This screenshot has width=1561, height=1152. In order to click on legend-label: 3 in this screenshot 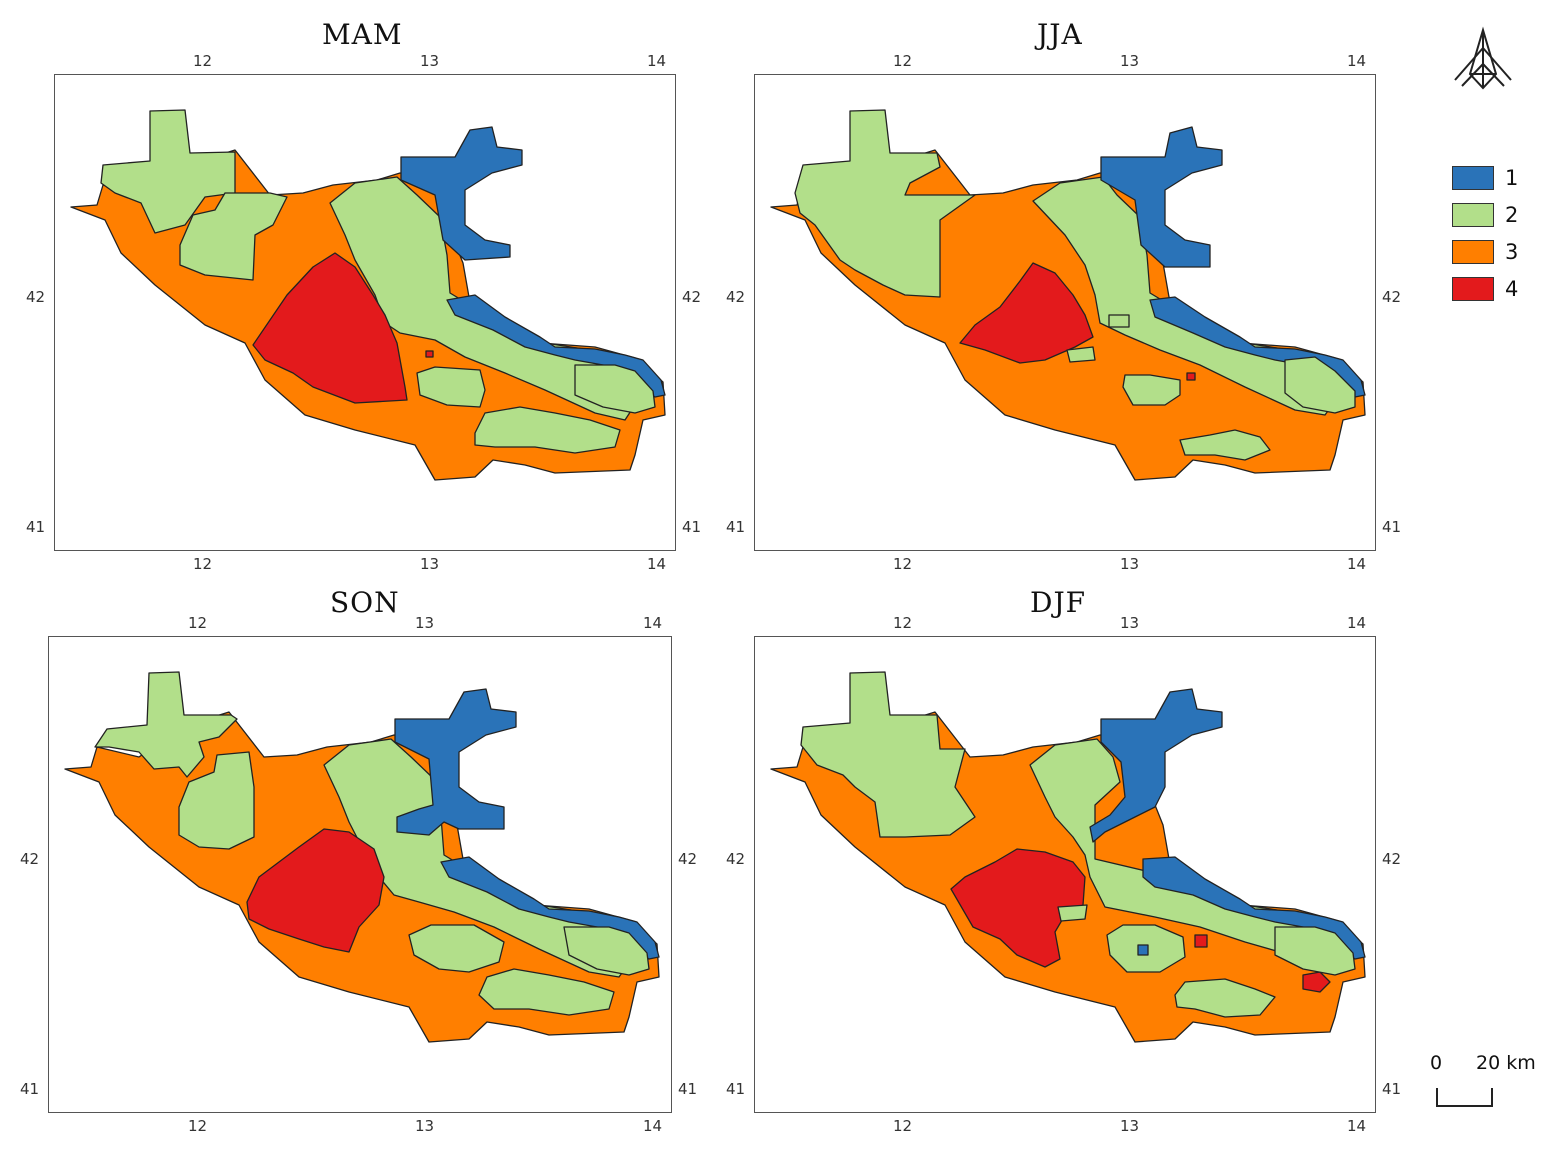, I will do `click(1512, 252)`.